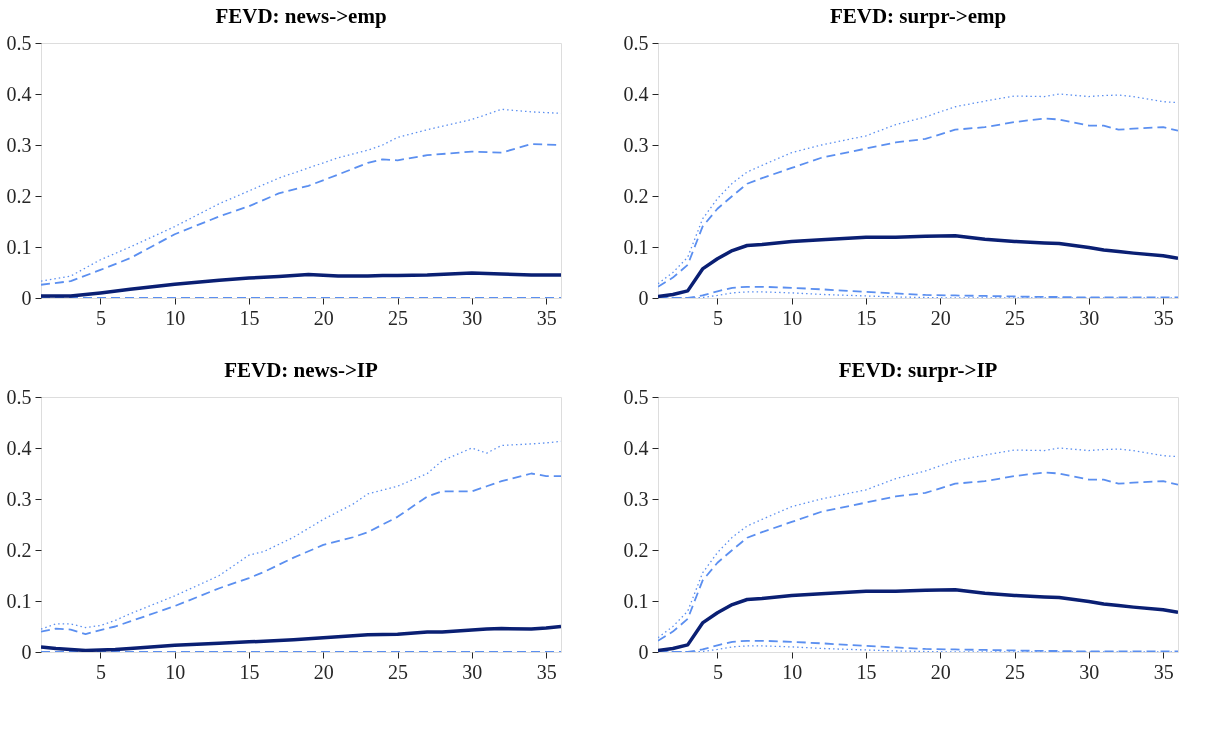  I want to click on chart-title: FEVD: surpr->emp, so click(918, 16).